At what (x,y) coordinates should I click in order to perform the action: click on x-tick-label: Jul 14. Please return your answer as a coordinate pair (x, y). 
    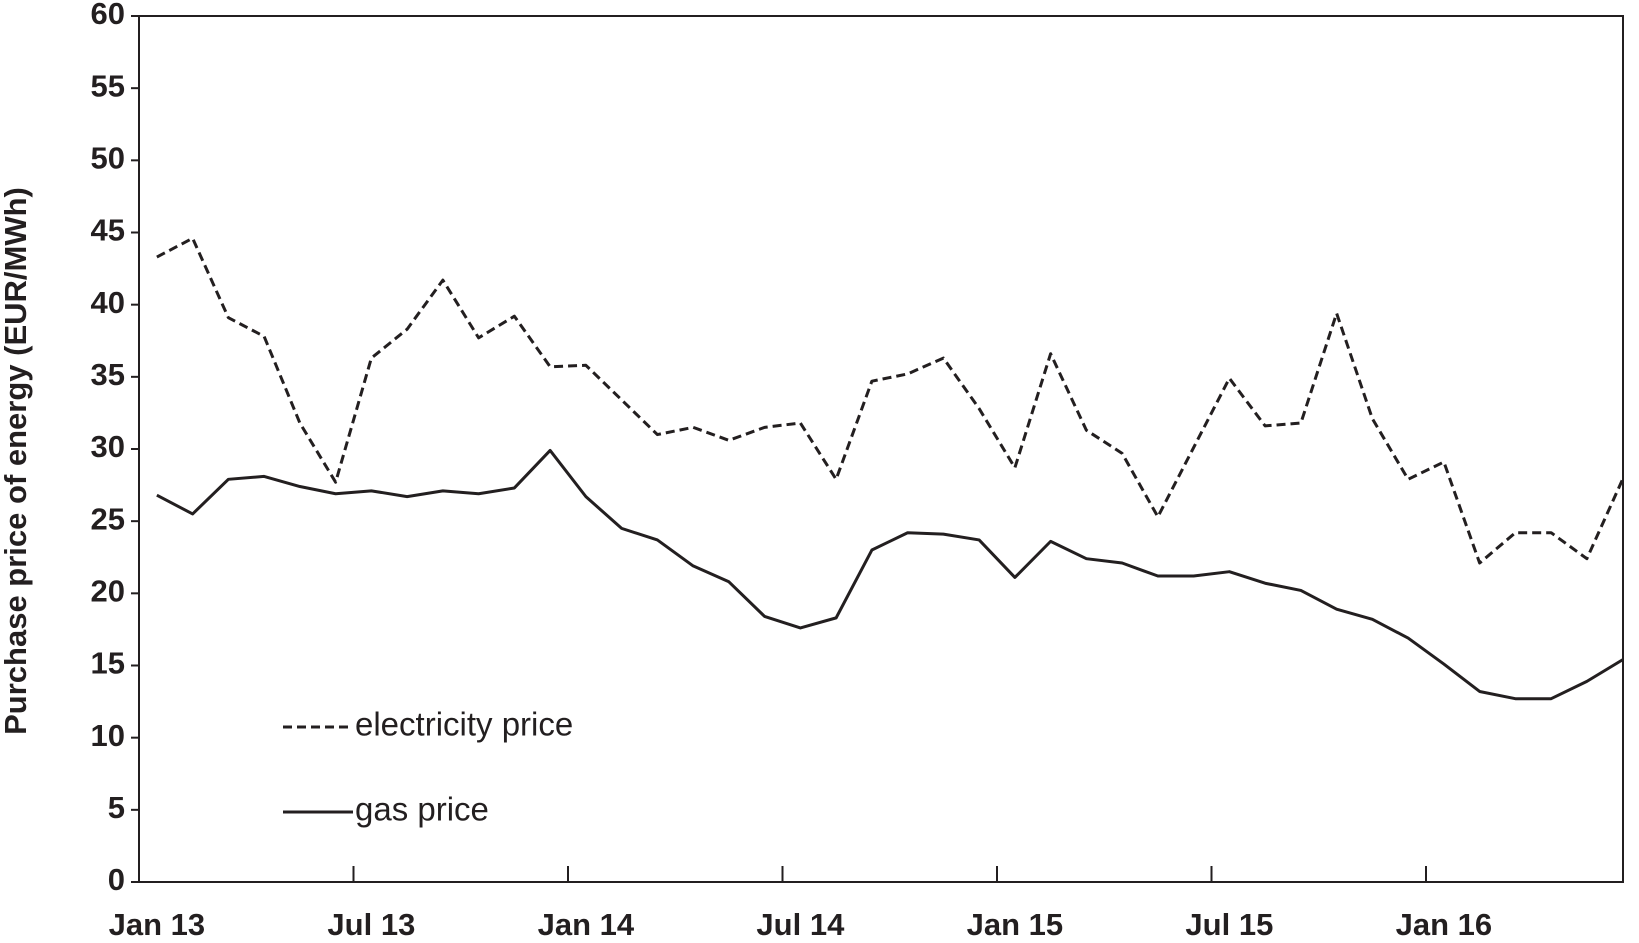
    Looking at the image, I should click on (800, 924).